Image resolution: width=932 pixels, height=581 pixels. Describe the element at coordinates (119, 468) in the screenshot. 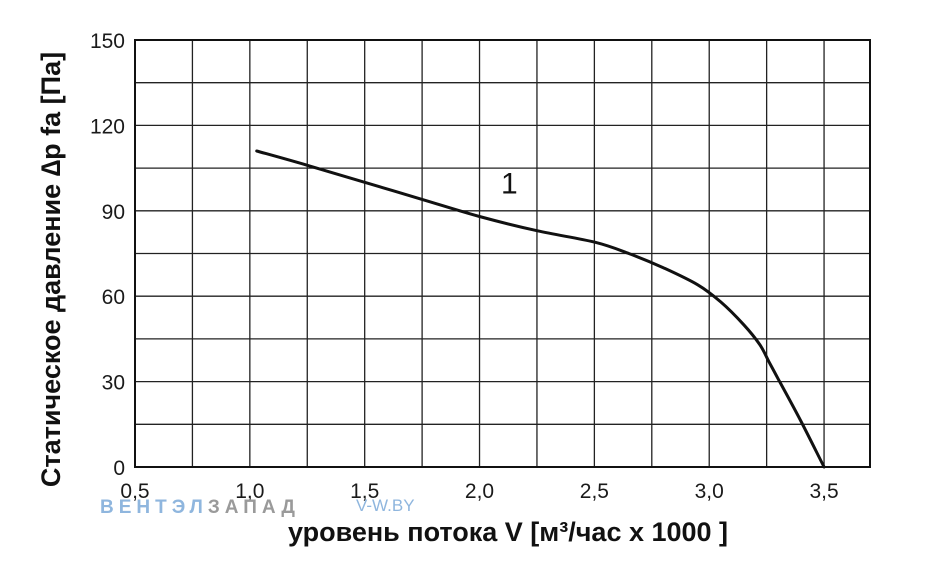

I see `y-tick-label: 0` at that location.